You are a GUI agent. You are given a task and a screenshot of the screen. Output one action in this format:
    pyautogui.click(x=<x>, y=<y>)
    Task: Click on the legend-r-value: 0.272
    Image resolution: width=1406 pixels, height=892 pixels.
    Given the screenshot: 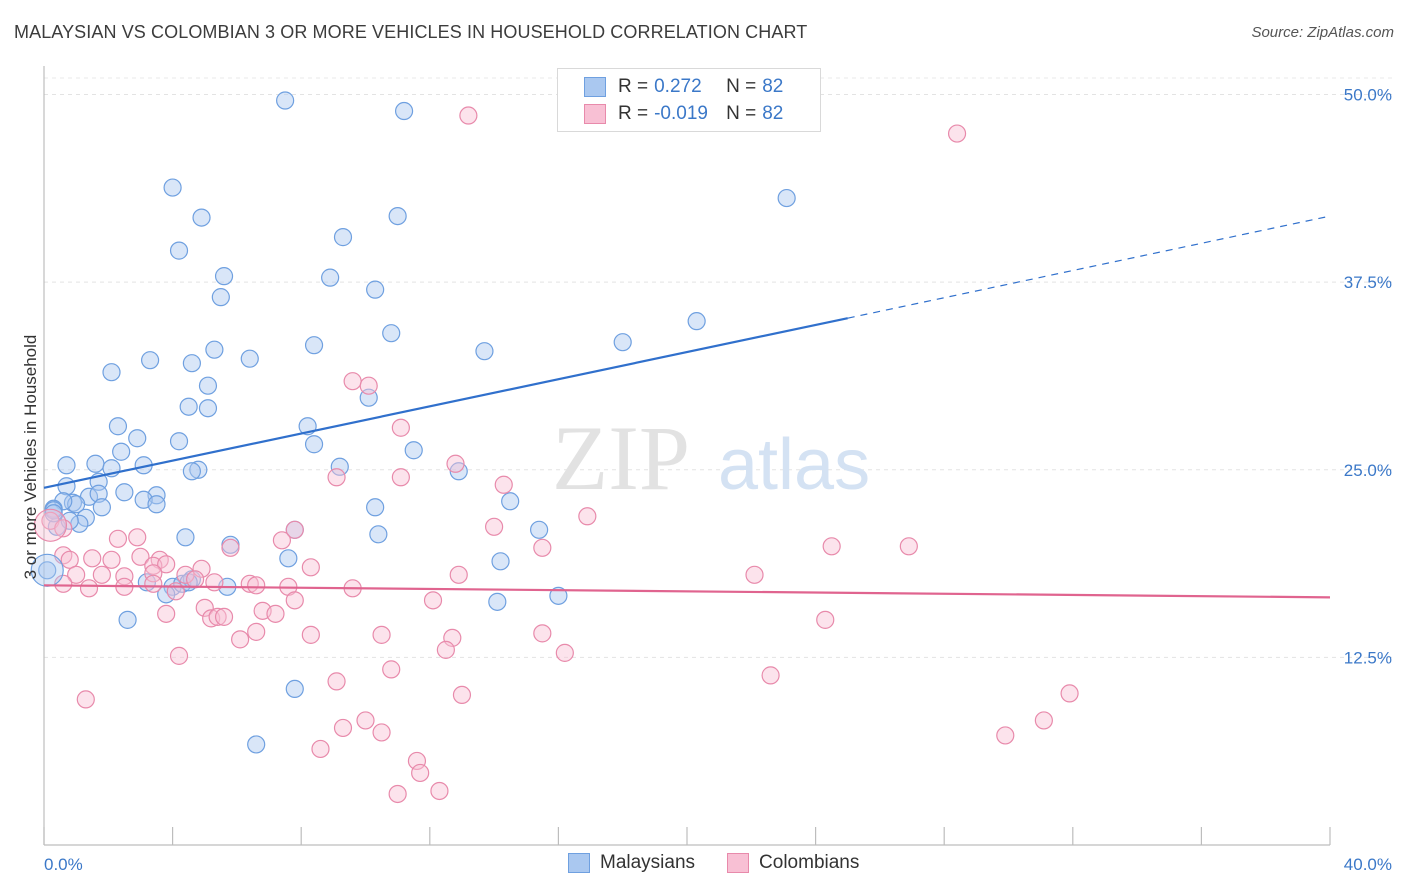 What is the action you would take?
    pyautogui.click(x=678, y=86)
    